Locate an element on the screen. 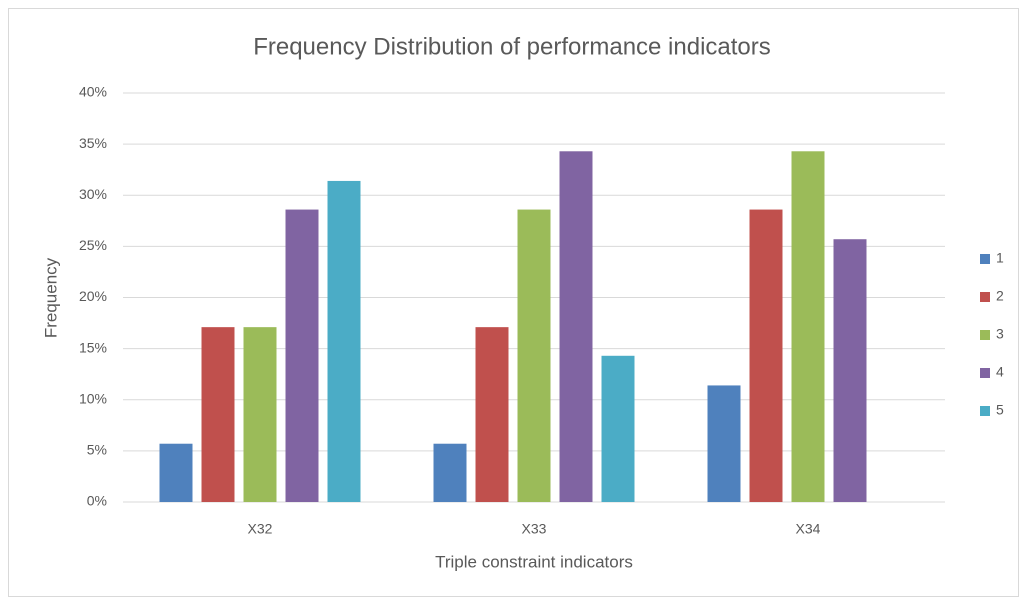 This screenshot has width=1020, height=598. x-tick-label: X32 is located at coordinates (260, 529).